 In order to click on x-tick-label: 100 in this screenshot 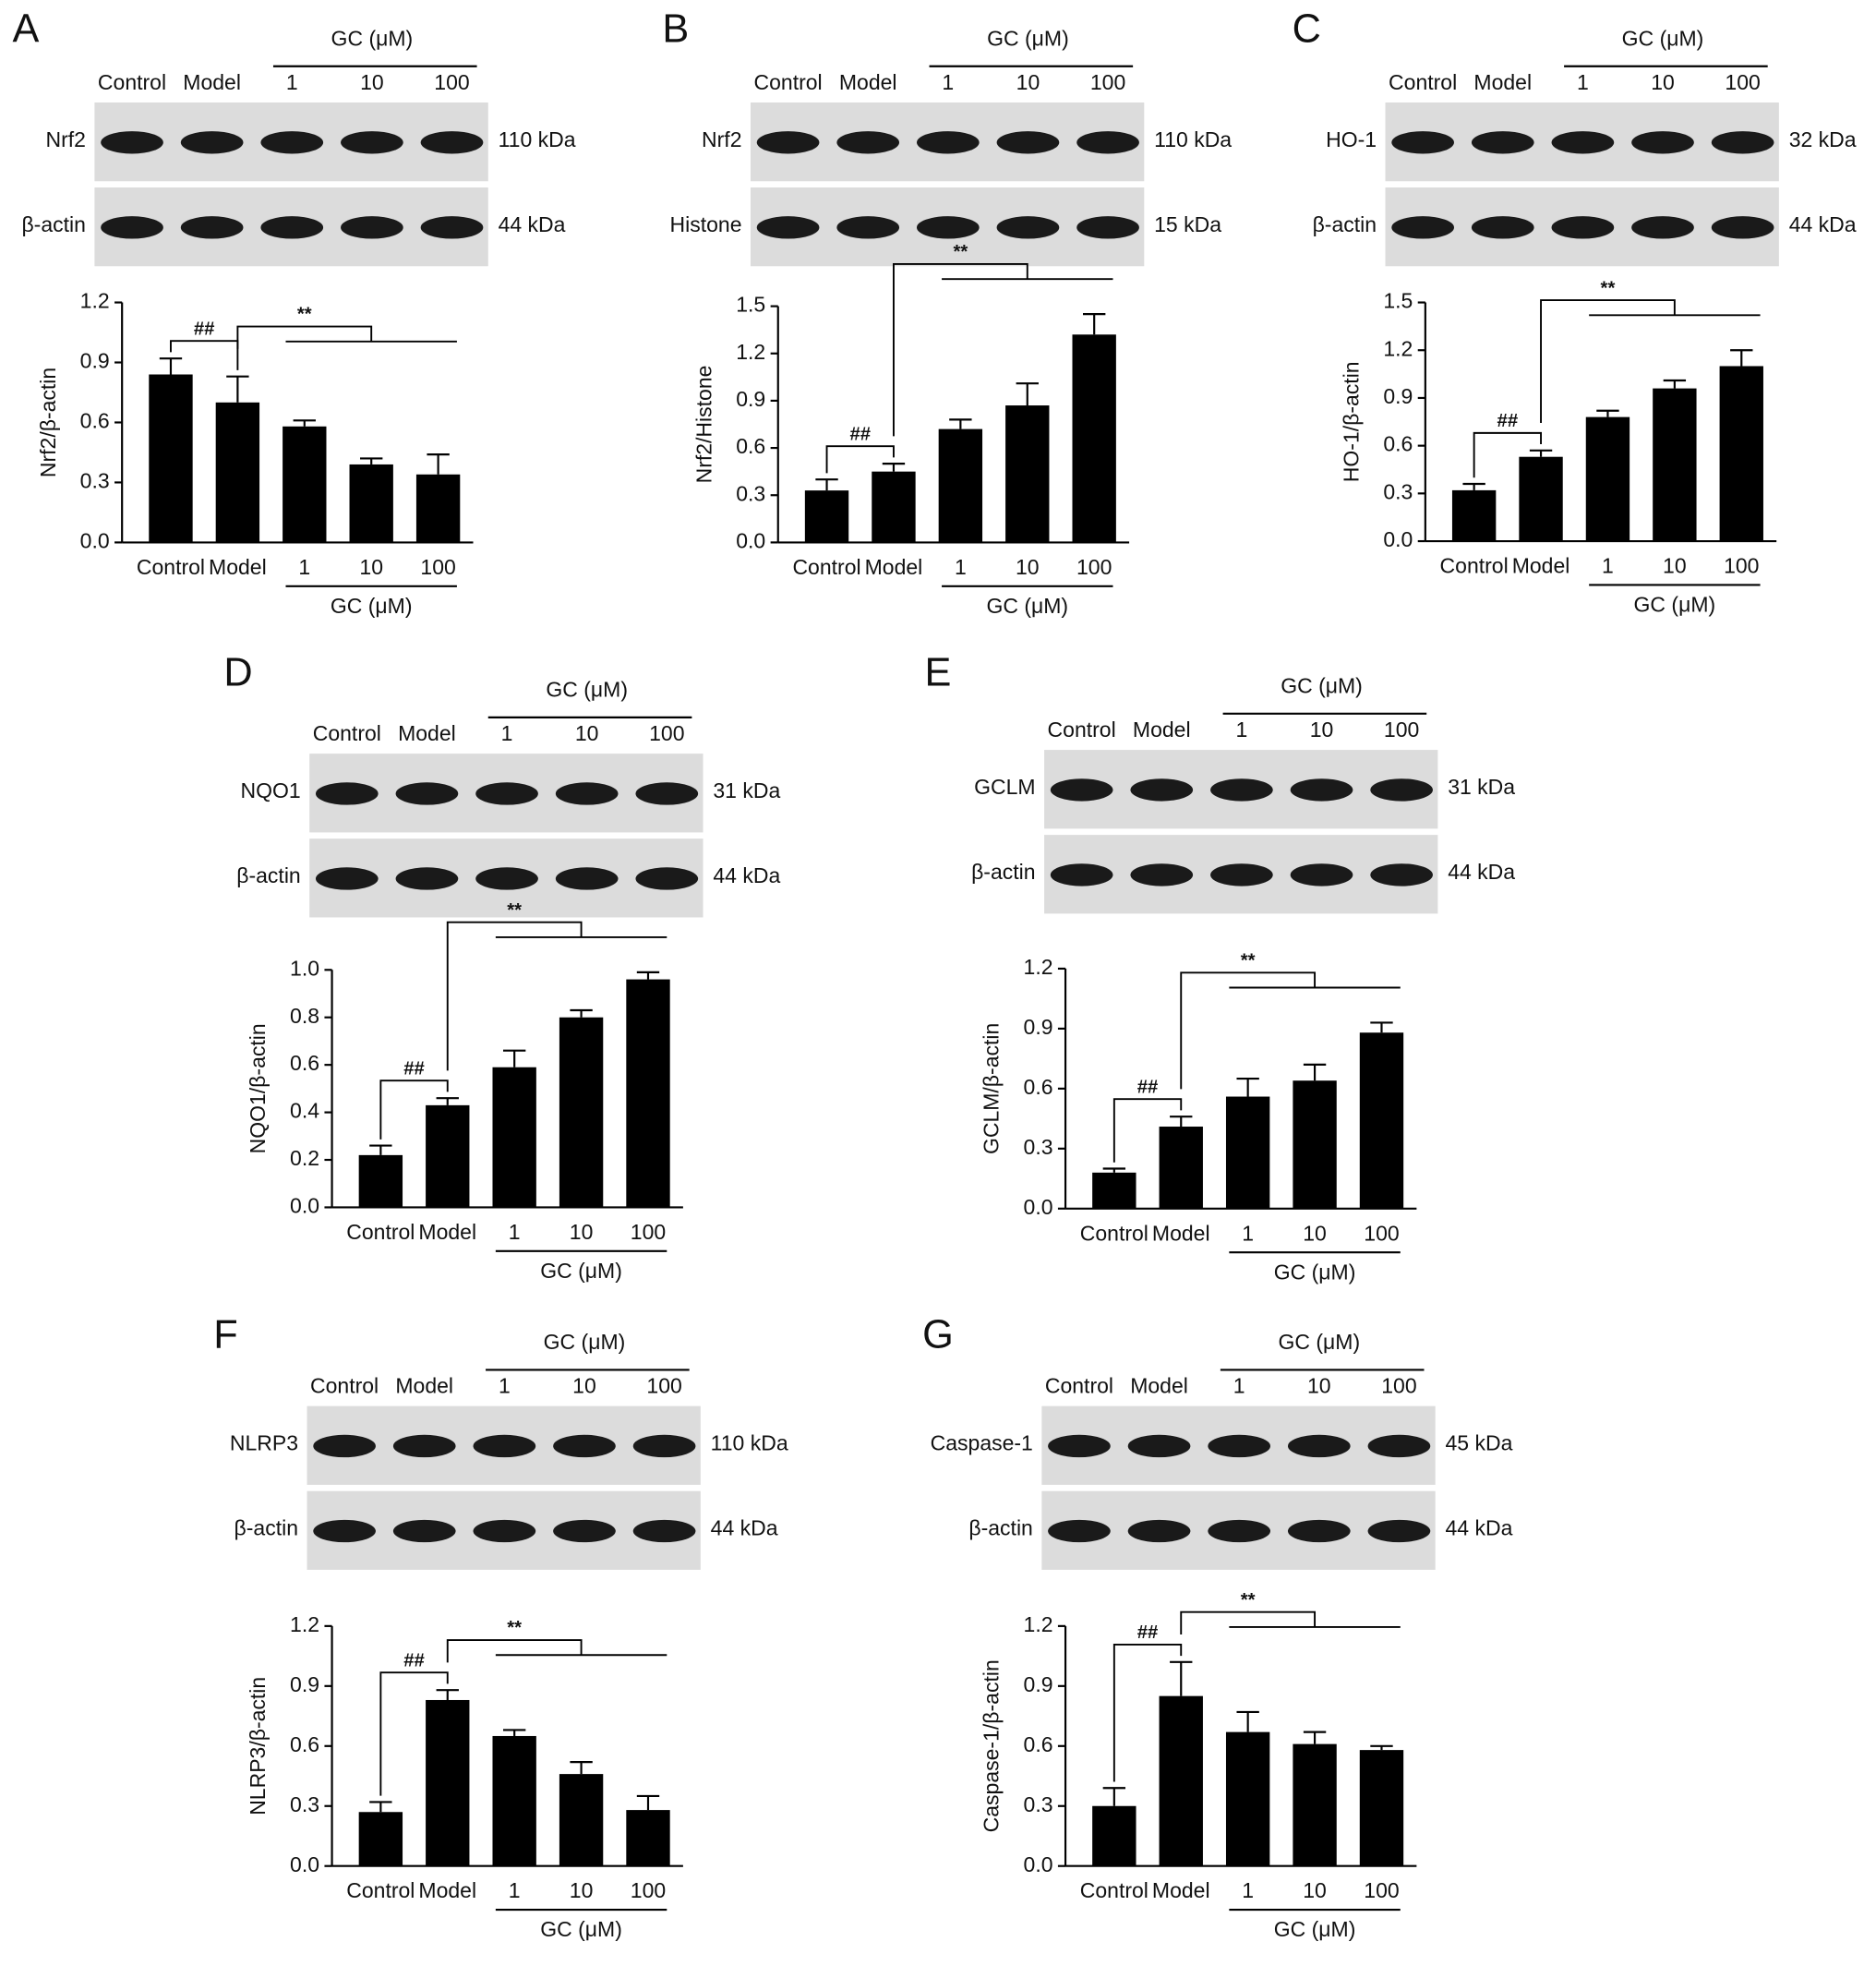, I will do `click(1381, 1890)`.